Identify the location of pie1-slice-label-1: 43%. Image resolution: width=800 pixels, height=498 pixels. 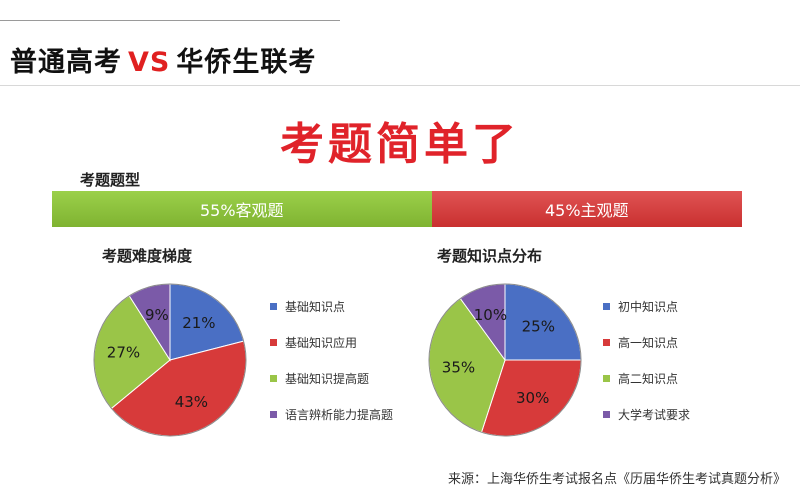
(191, 402).